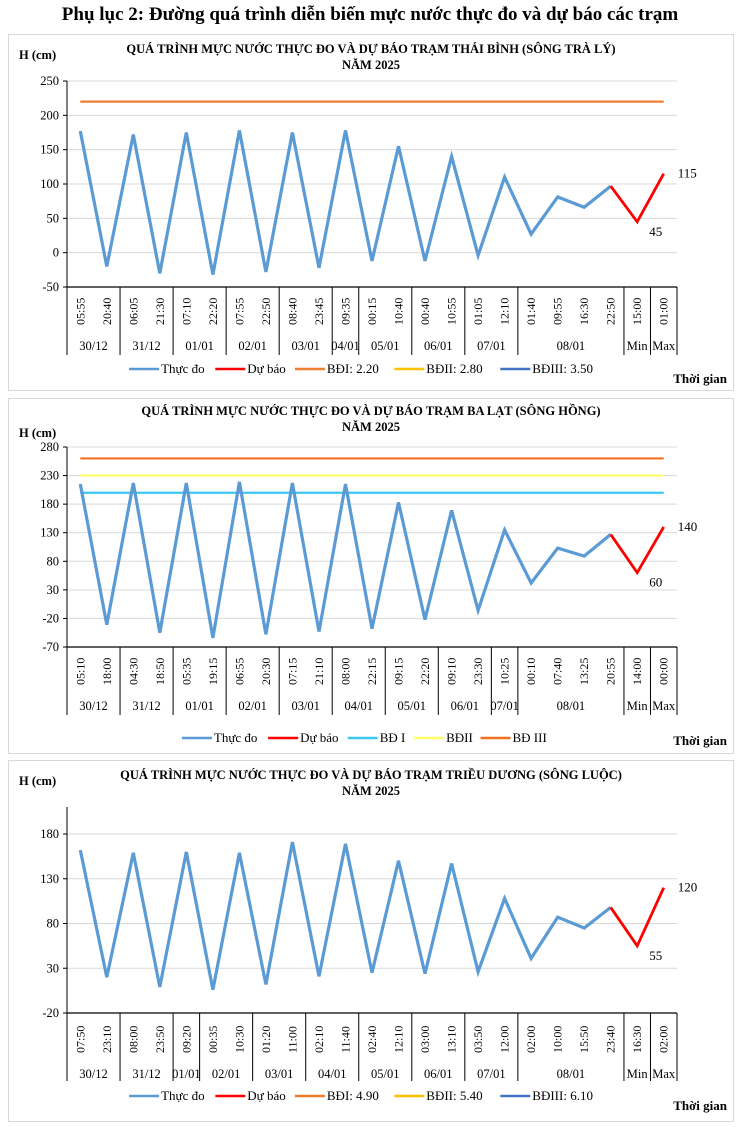  What do you see at coordinates (638, 1074) in the screenshot?
I see `x-group-label: Min` at bounding box center [638, 1074].